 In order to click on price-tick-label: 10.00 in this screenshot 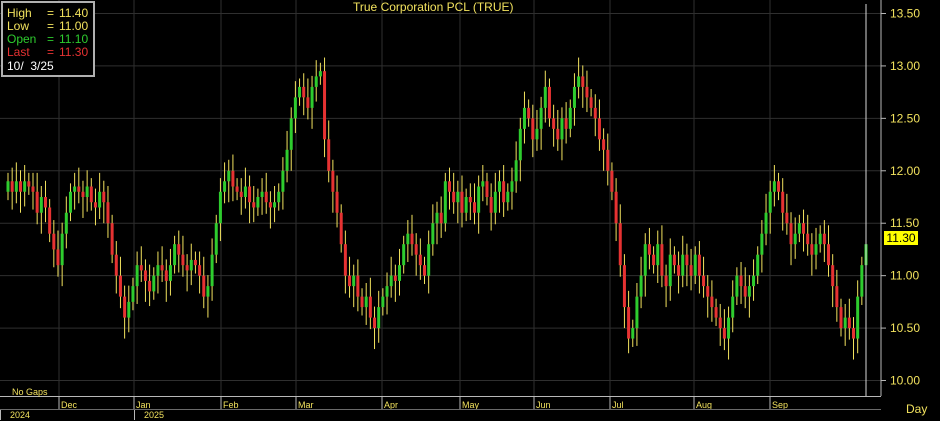, I will do `click(905, 381)`.